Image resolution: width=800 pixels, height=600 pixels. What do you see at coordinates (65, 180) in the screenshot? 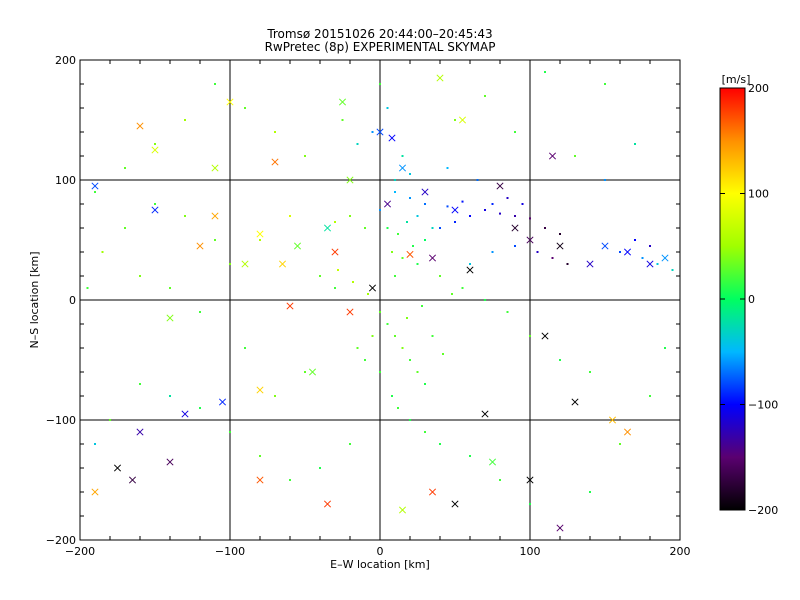
I see `y-tick-label: 100` at bounding box center [65, 180].